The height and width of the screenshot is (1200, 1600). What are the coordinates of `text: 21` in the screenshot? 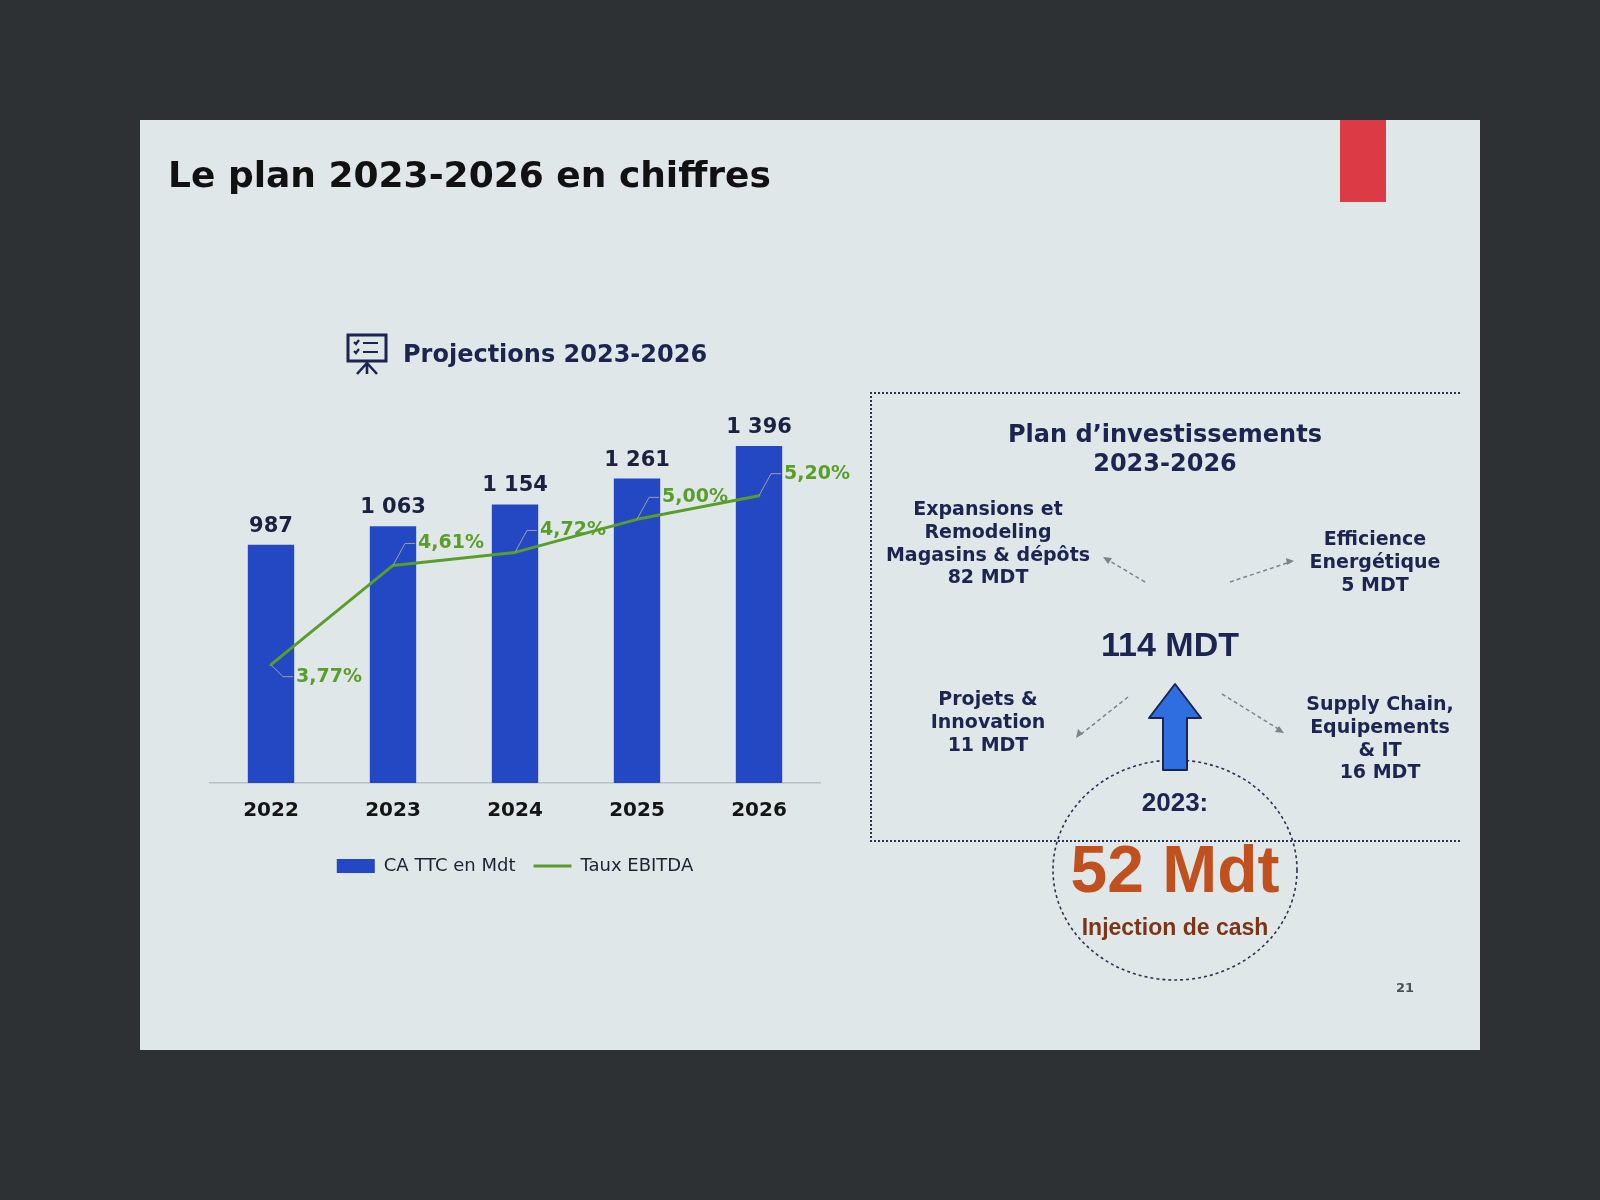 It's located at (1405, 988).